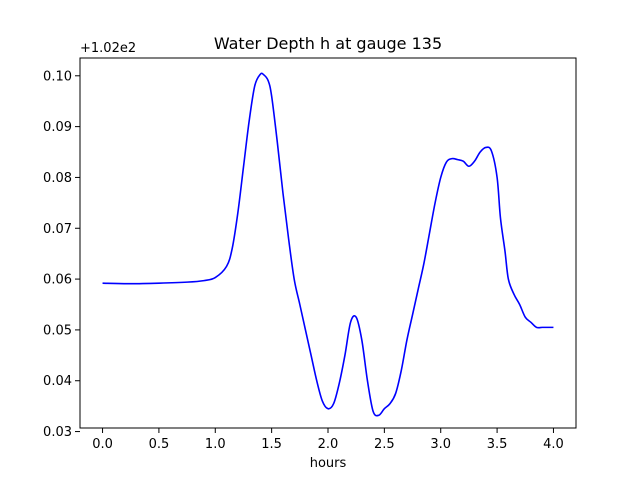  I want to click on y-tick-label: 0.04, so click(57, 381).